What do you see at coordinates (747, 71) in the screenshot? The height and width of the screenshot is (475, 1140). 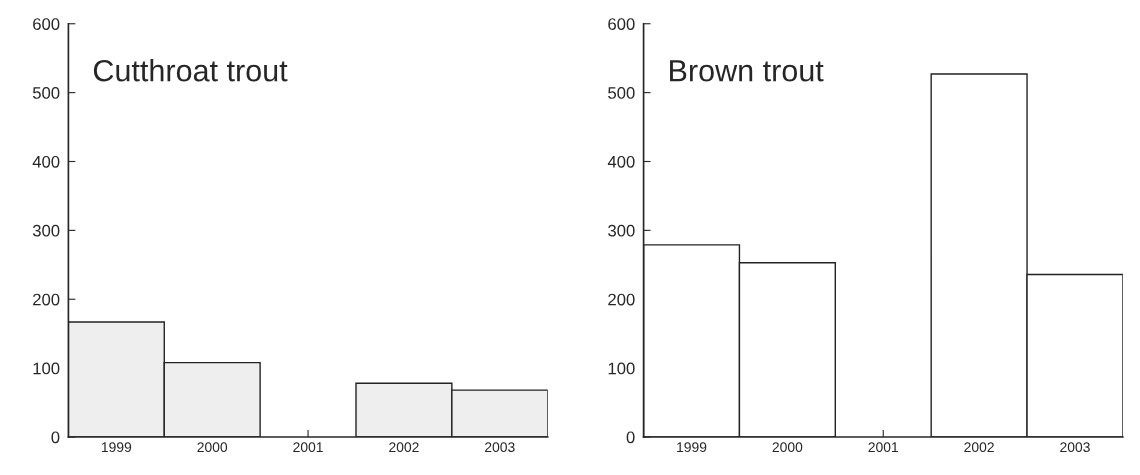 I see `text: Brown trout` at bounding box center [747, 71].